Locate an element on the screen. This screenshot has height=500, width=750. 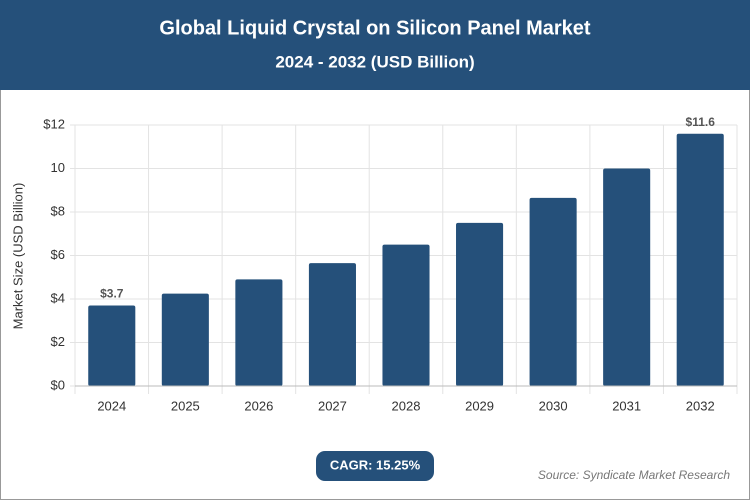
y-tick-label: $8 is located at coordinates (58, 210).